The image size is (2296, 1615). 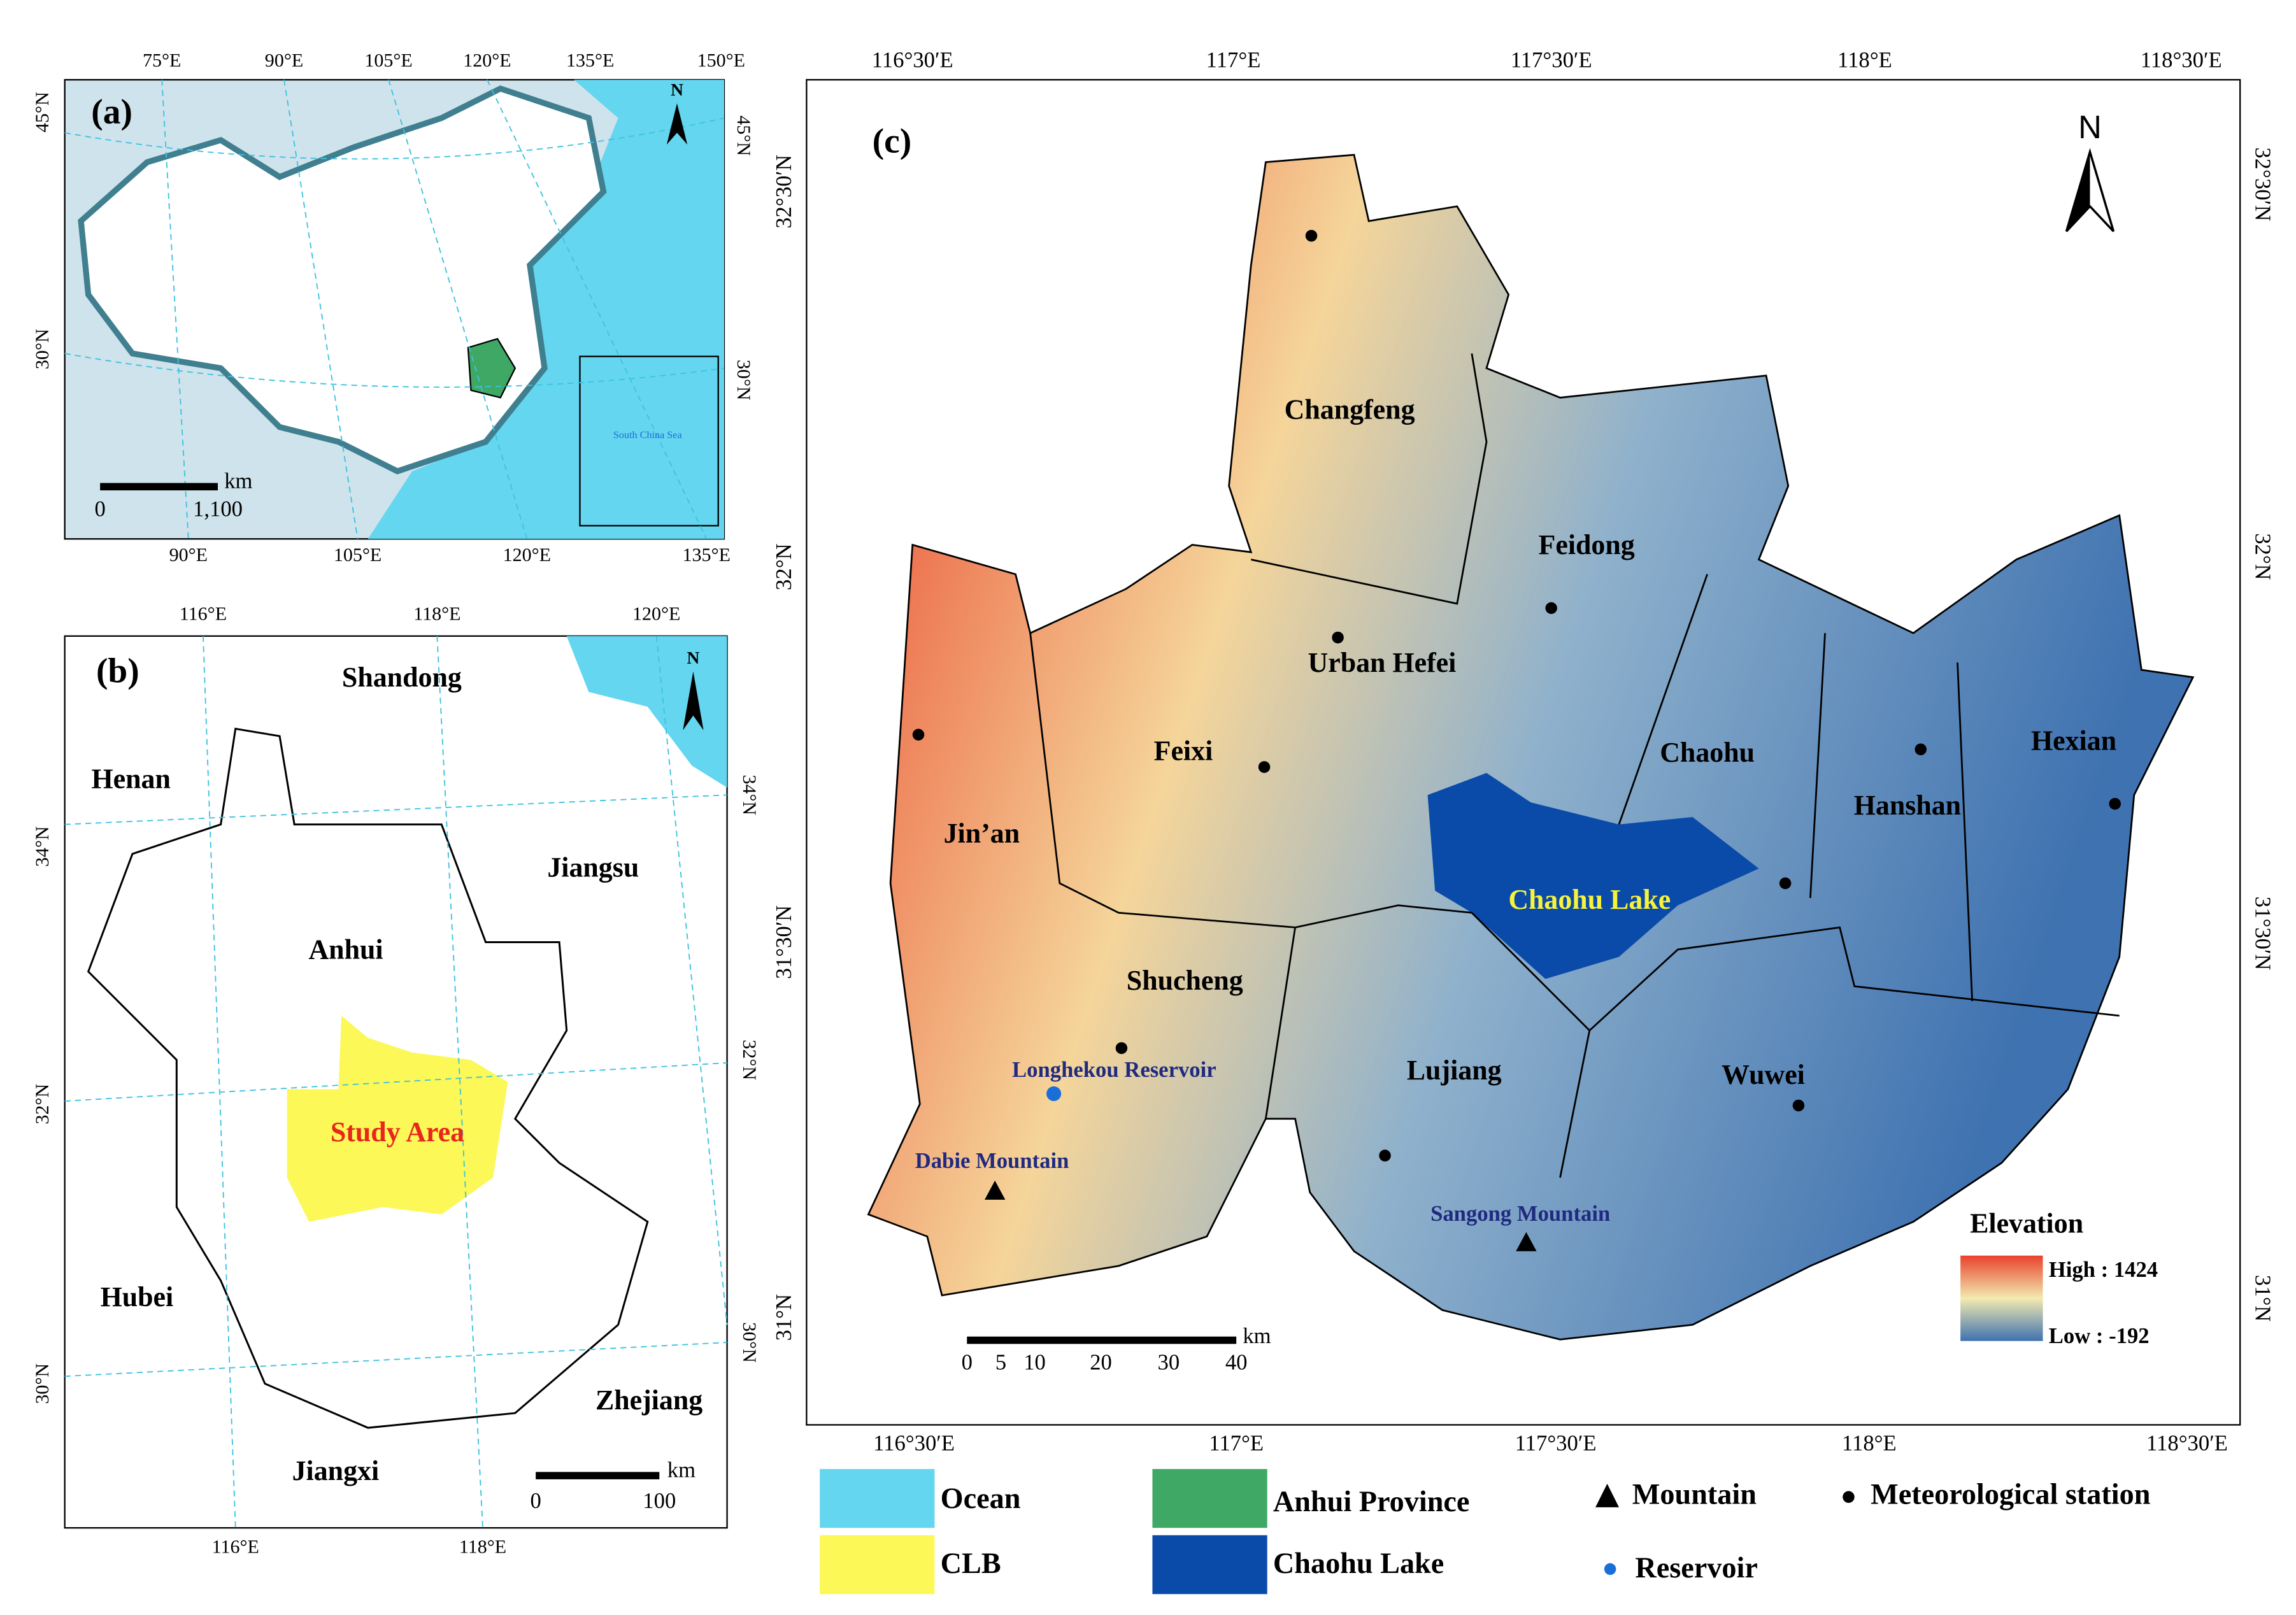 I want to click on legend-label: Reservoir, so click(x=1696, y=1568).